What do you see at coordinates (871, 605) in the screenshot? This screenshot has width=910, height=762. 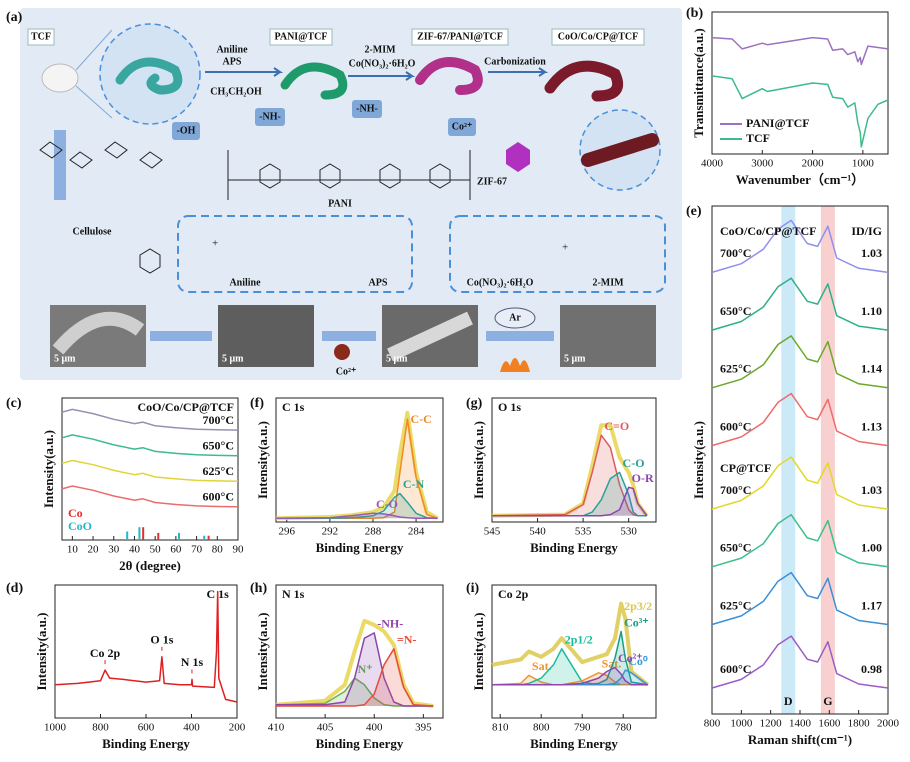 I see `ratio-label: 1.17` at bounding box center [871, 605].